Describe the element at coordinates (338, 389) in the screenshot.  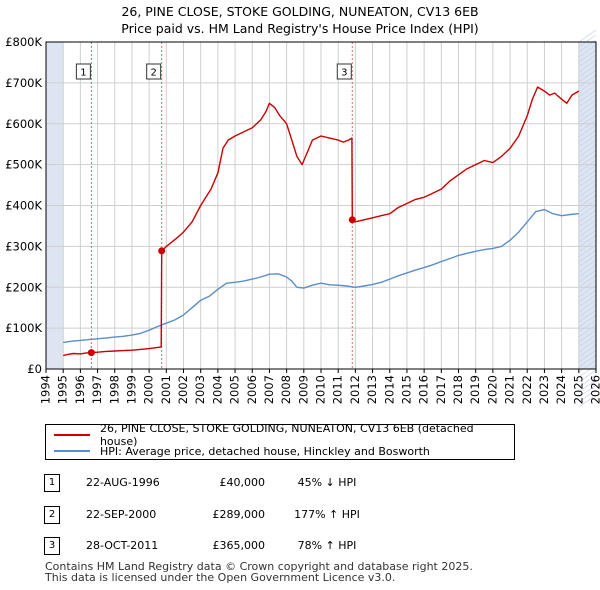
I see `x-tick-label: 2011` at that location.